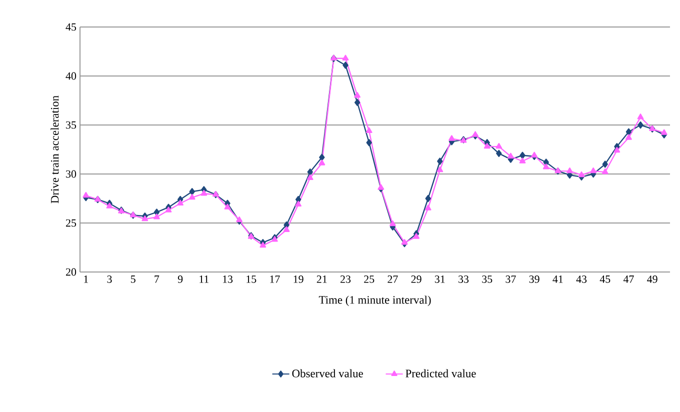  What do you see at coordinates (487, 279) in the screenshot?
I see `x-tick-label: 35` at bounding box center [487, 279].